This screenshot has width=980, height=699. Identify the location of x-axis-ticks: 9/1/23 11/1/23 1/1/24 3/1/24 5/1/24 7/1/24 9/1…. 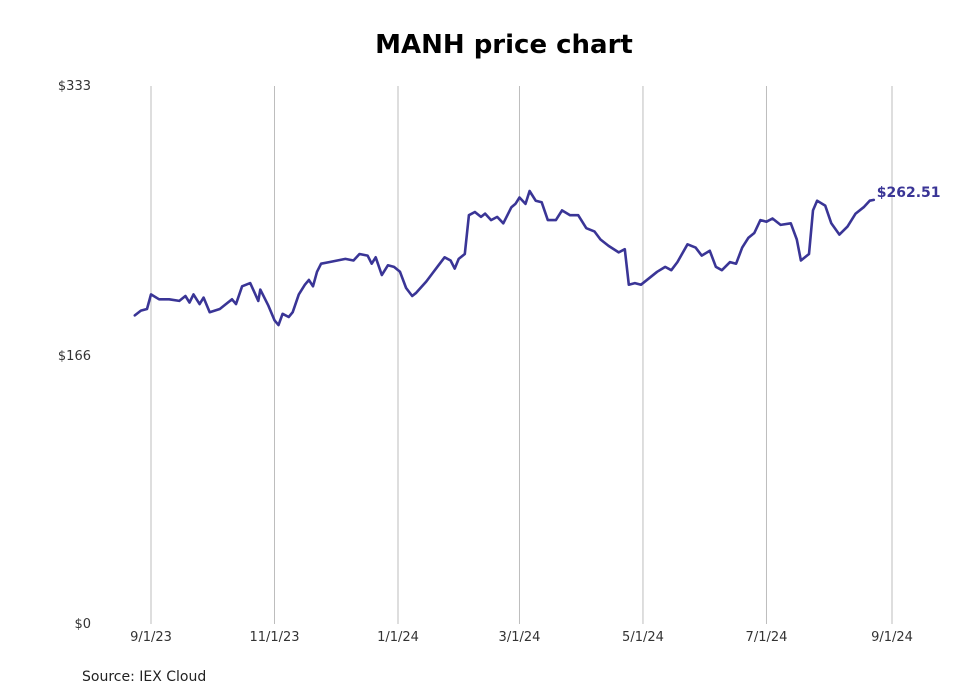
(521, 637).